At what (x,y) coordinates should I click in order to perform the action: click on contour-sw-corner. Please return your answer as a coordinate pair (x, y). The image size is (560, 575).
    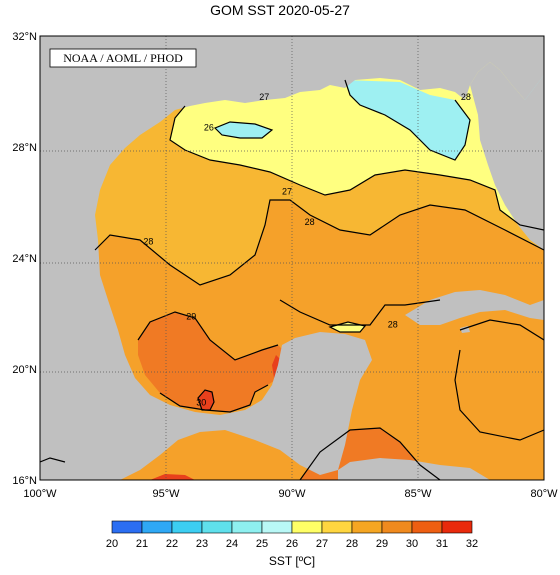
    Looking at the image, I should click on (53, 460).